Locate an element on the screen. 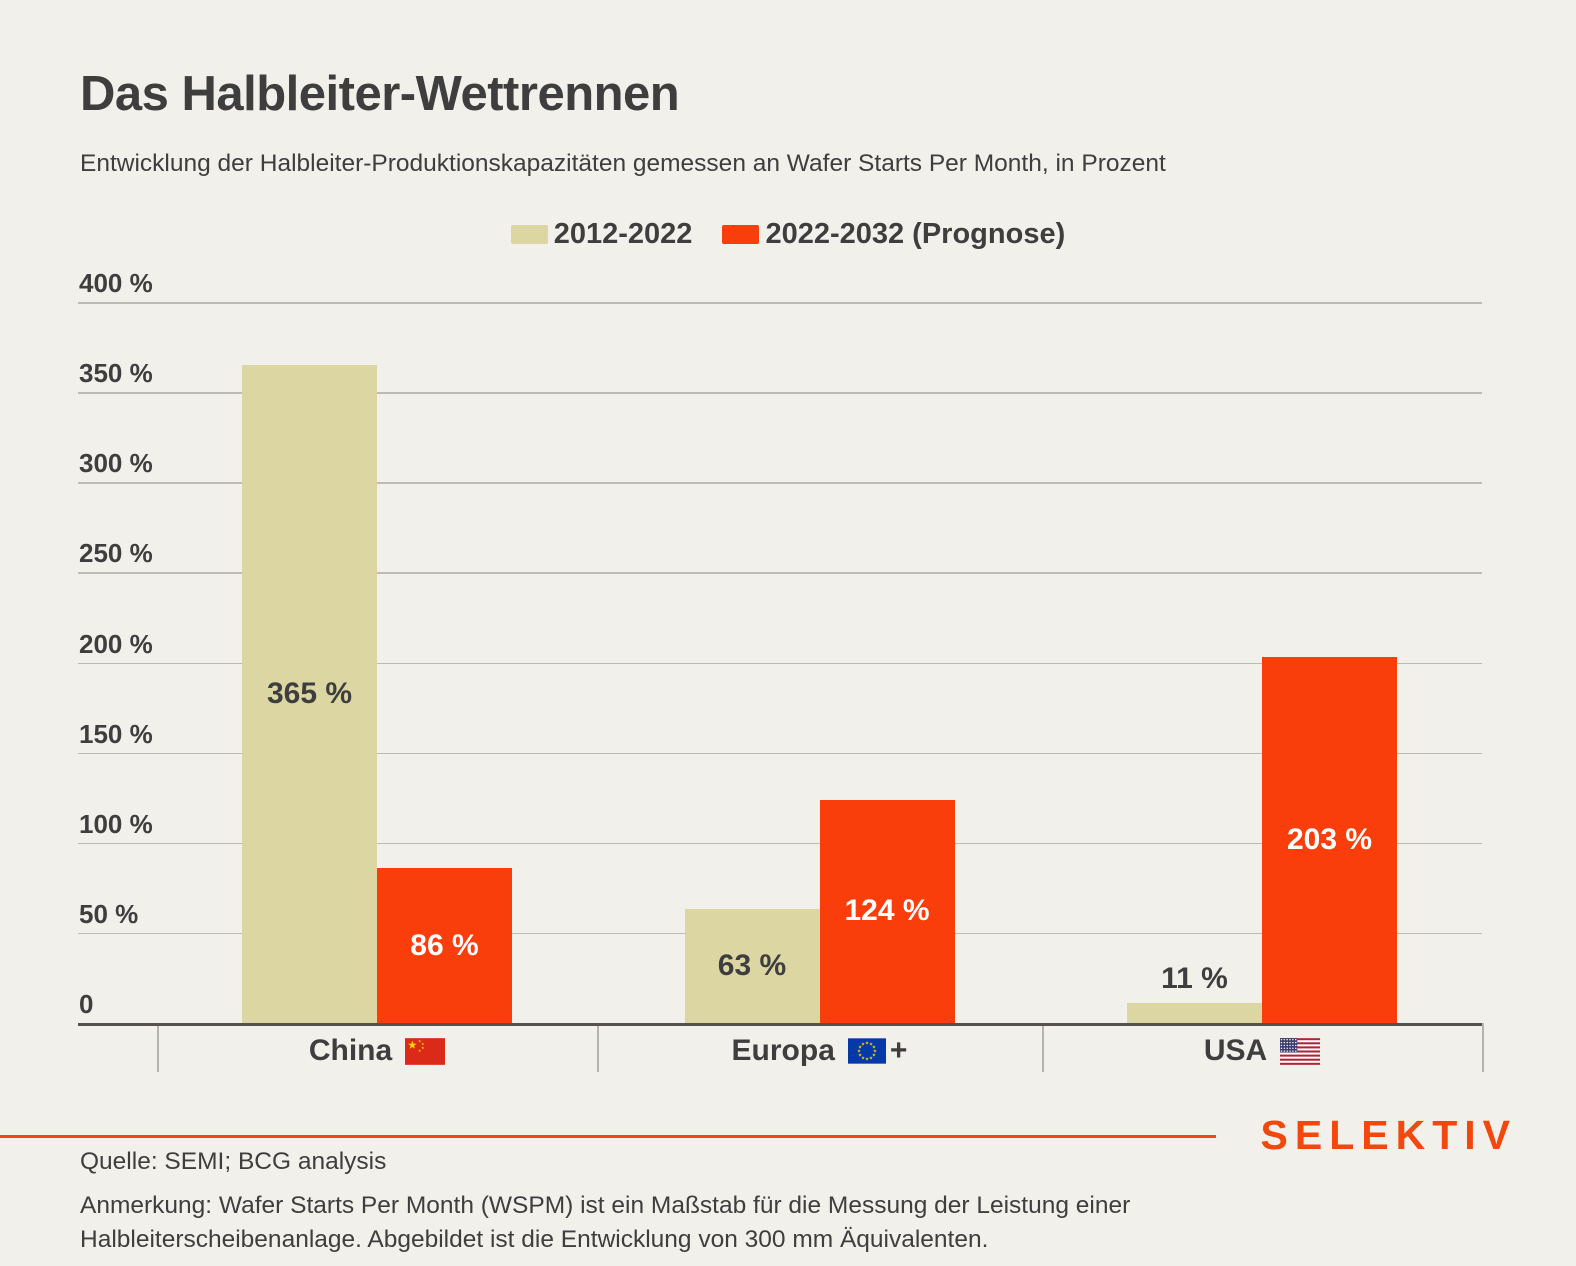 The width and height of the screenshot is (1576, 1266). category-name-china: China is located at coordinates (350, 1050).